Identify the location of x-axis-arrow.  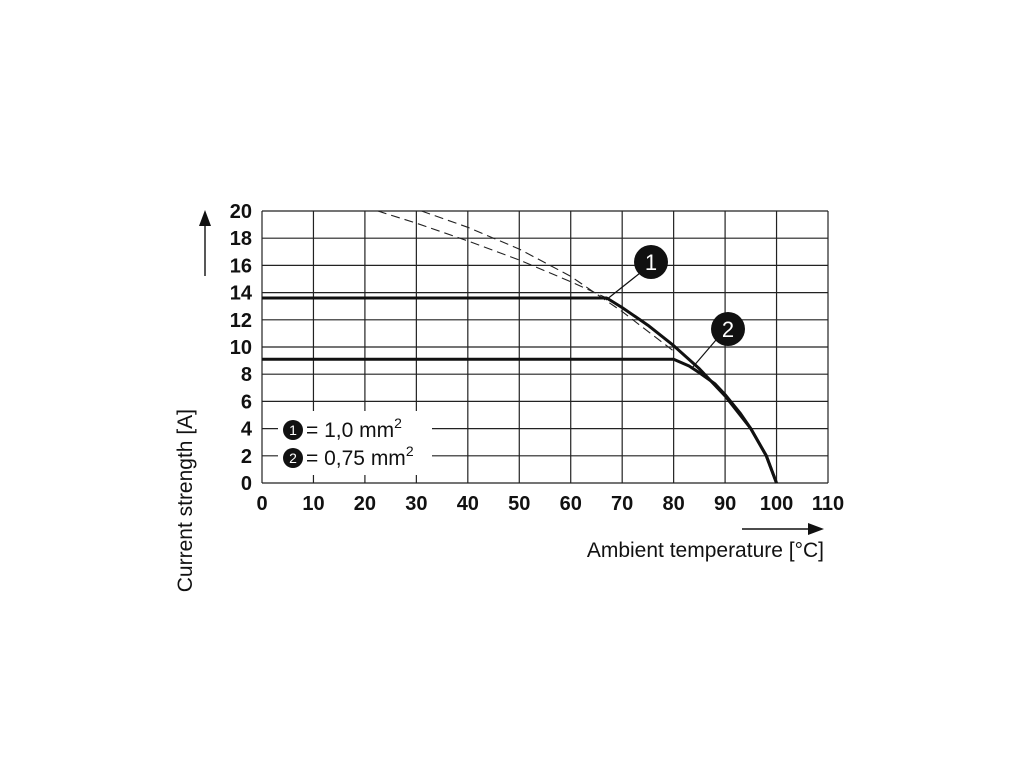
(783, 529).